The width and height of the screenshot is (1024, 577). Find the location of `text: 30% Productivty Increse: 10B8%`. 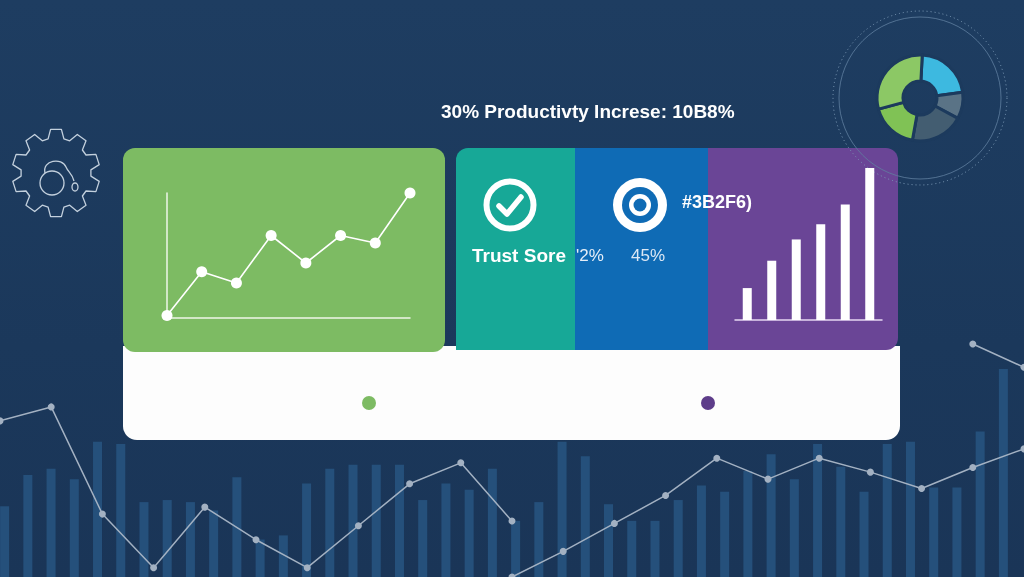

text: 30% Productivty Increse: 10B8% is located at coordinates (588, 112).